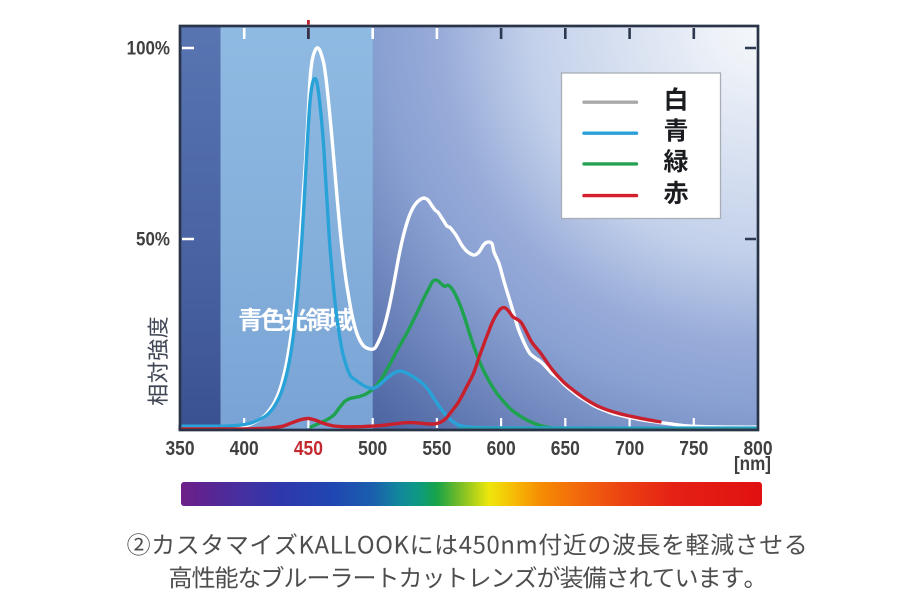 This screenshot has width=900, height=600. What do you see at coordinates (693, 449) in the screenshot?
I see `svg-text: 750` at bounding box center [693, 449].